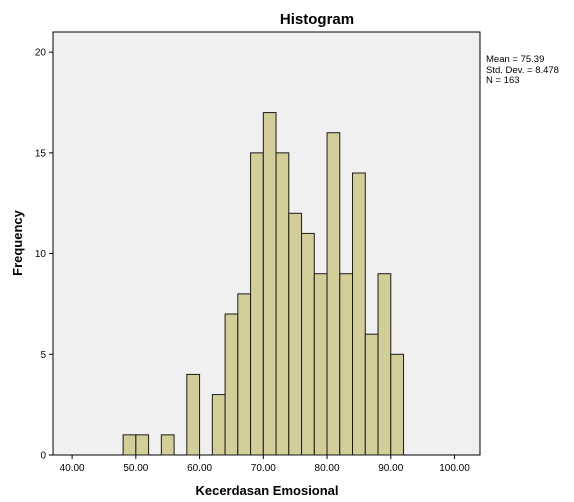 The image size is (574, 502). I want to click on y-tick-label: 5, so click(43, 355).